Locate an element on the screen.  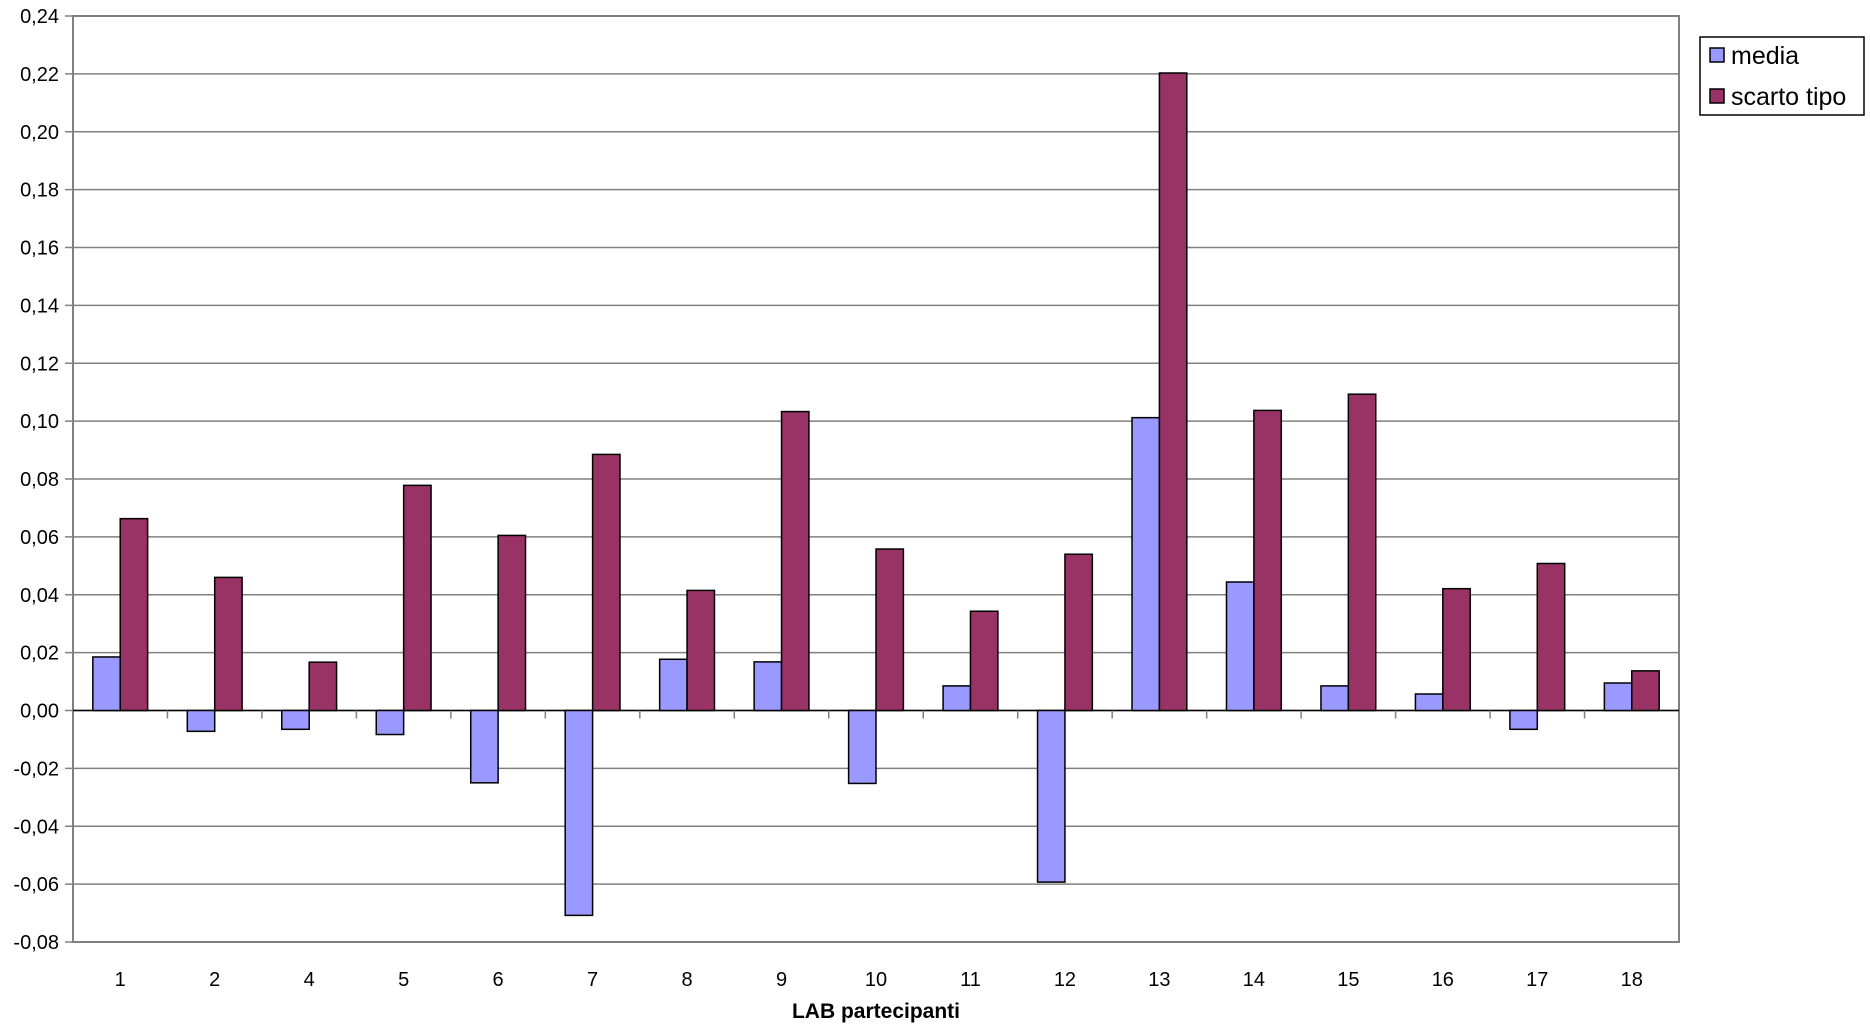
x-tick-label: 18 is located at coordinates (1632, 980).